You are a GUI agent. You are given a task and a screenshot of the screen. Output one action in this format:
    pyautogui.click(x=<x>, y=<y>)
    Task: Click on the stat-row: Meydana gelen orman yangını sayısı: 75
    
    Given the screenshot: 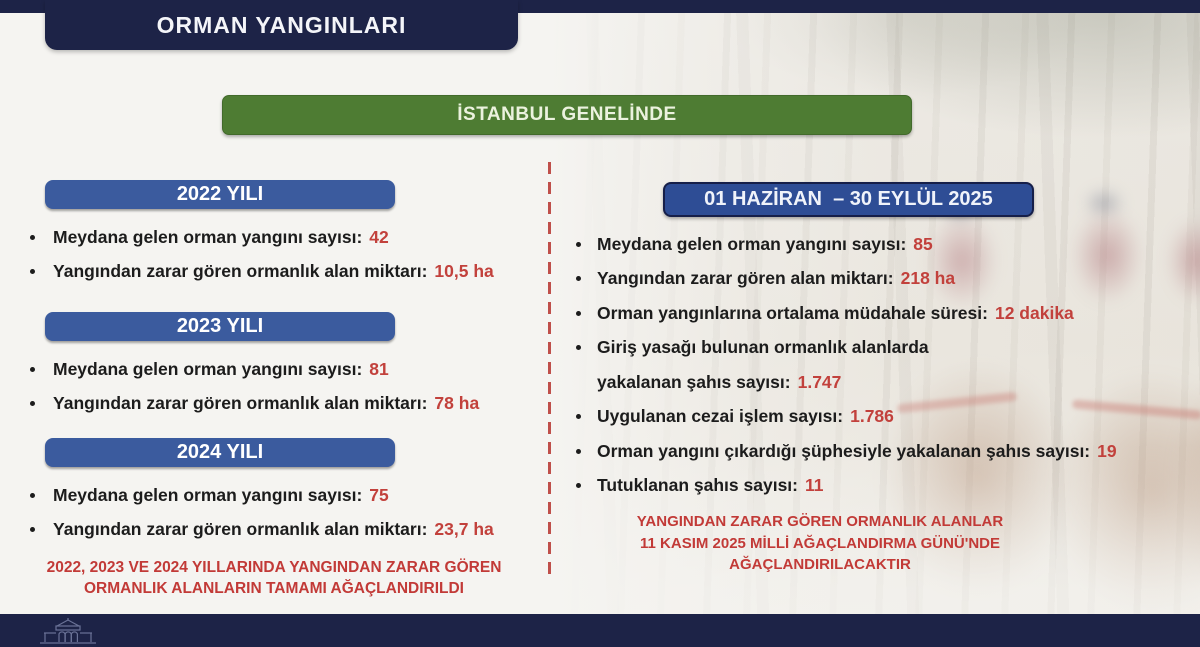 What is the action you would take?
    pyautogui.click(x=295, y=495)
    